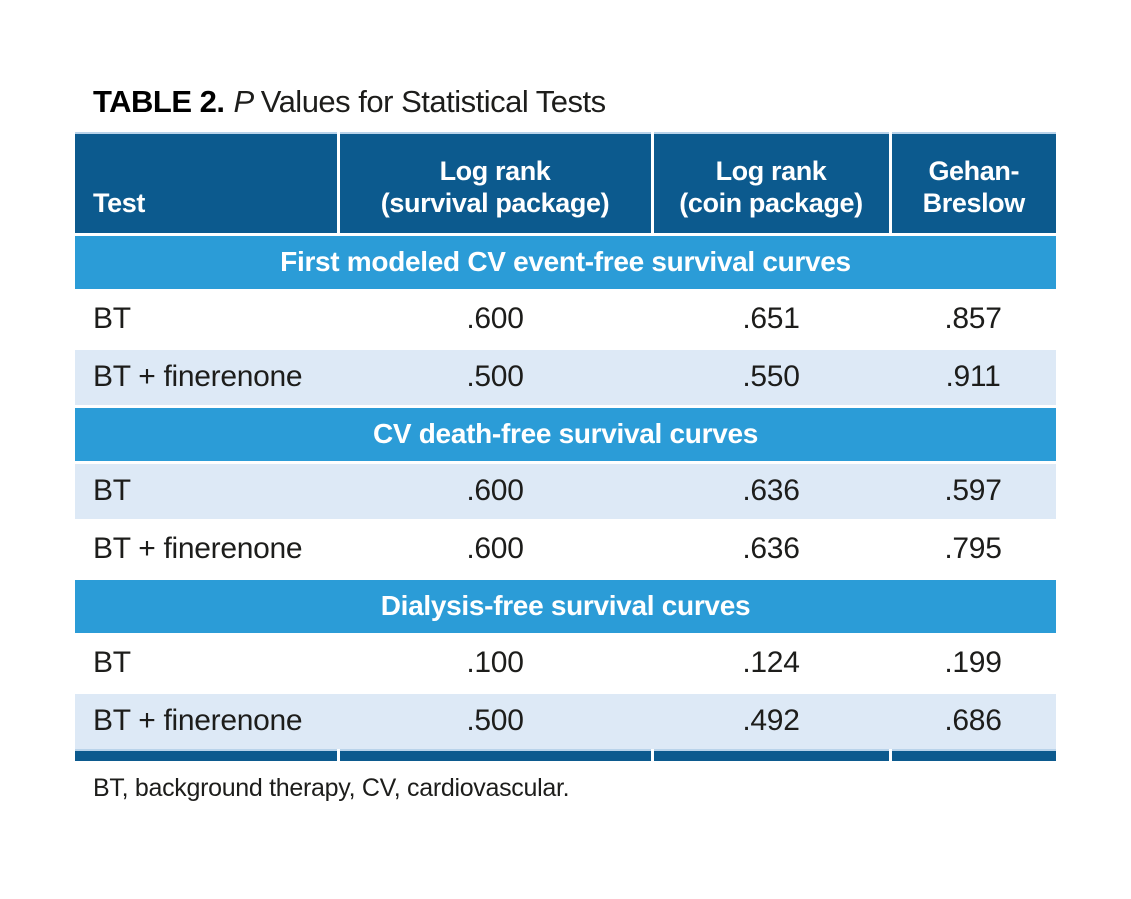 Image resolution: width=1131 pixels, height=899 pixels. I want to click on section-header-row: CV death-free survival curves, so click(565, 433).